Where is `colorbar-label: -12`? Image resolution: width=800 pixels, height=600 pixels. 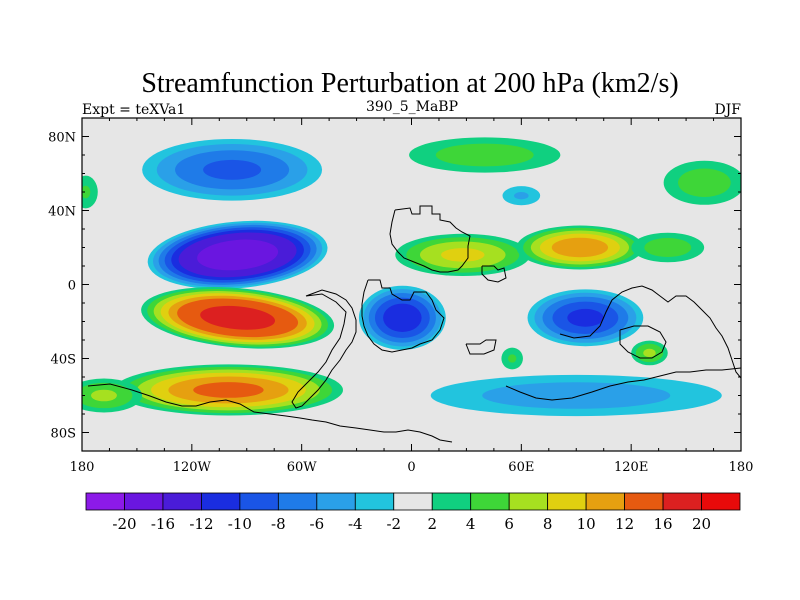
colorbar-label: -12 is located at coordinates (201, 524).